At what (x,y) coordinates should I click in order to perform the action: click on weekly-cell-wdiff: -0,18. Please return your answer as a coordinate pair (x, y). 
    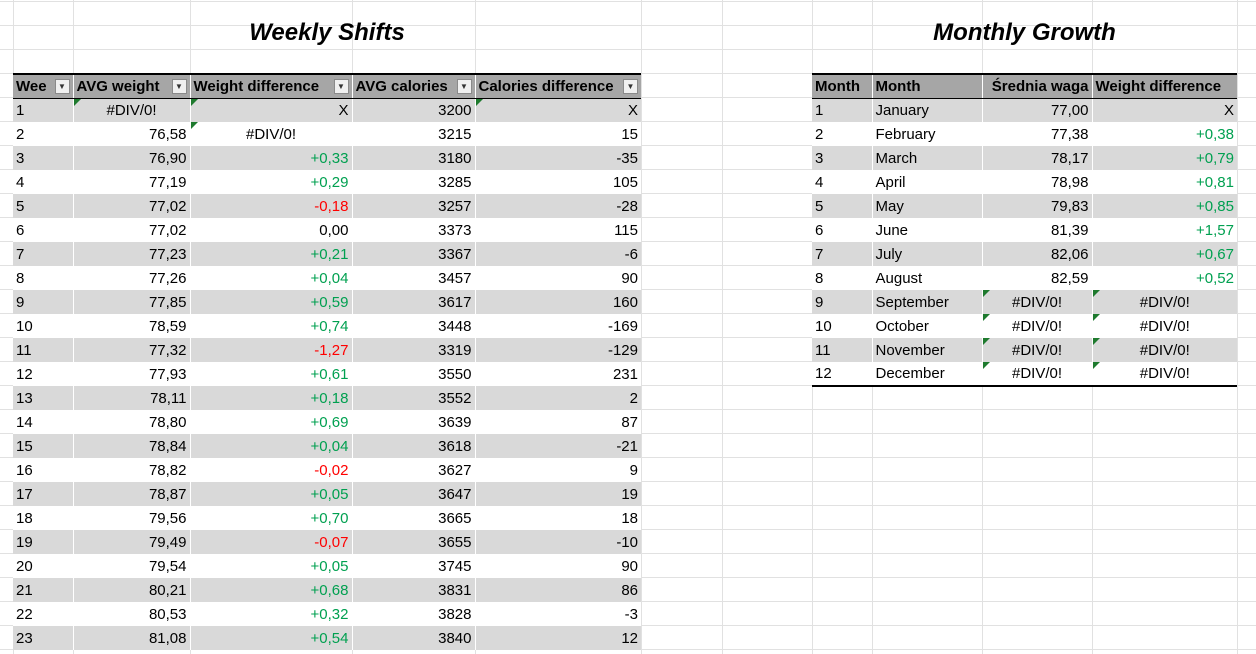
    Looking at the image, I should click on (271, 206).